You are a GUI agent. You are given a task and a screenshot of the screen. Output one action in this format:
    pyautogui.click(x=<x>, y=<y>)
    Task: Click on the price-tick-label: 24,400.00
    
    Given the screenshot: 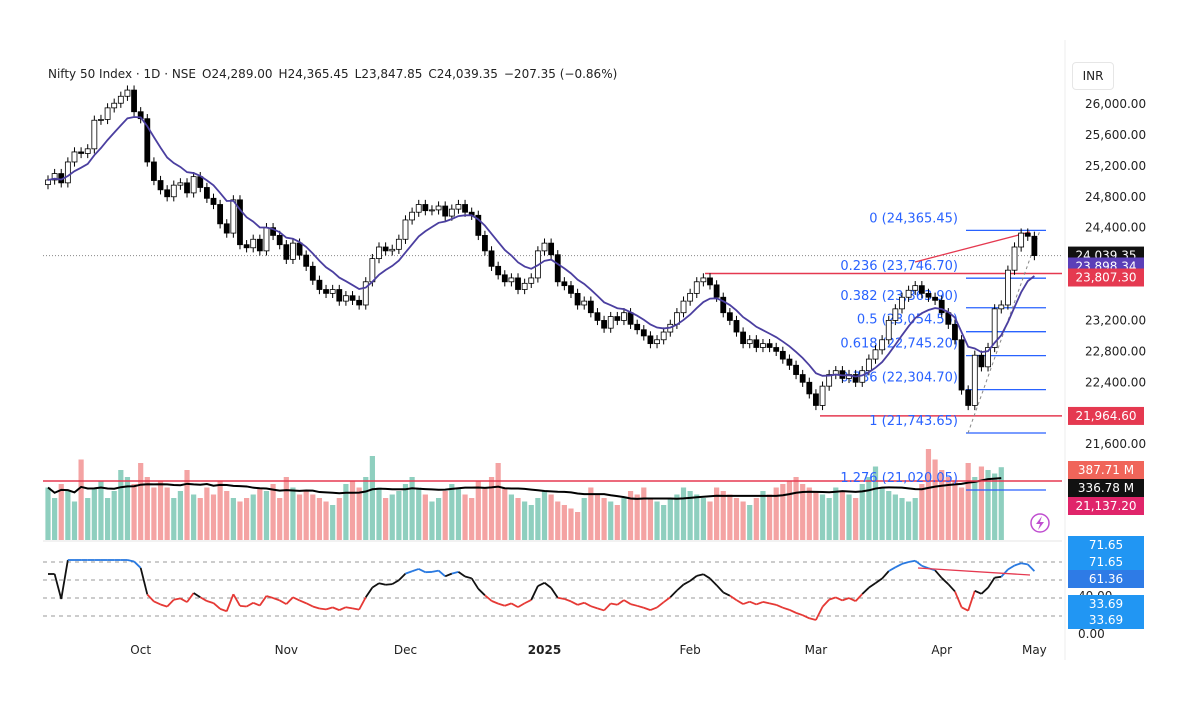 What is the action you would take?
    pyautogui.click(x=1115, y=228)
    